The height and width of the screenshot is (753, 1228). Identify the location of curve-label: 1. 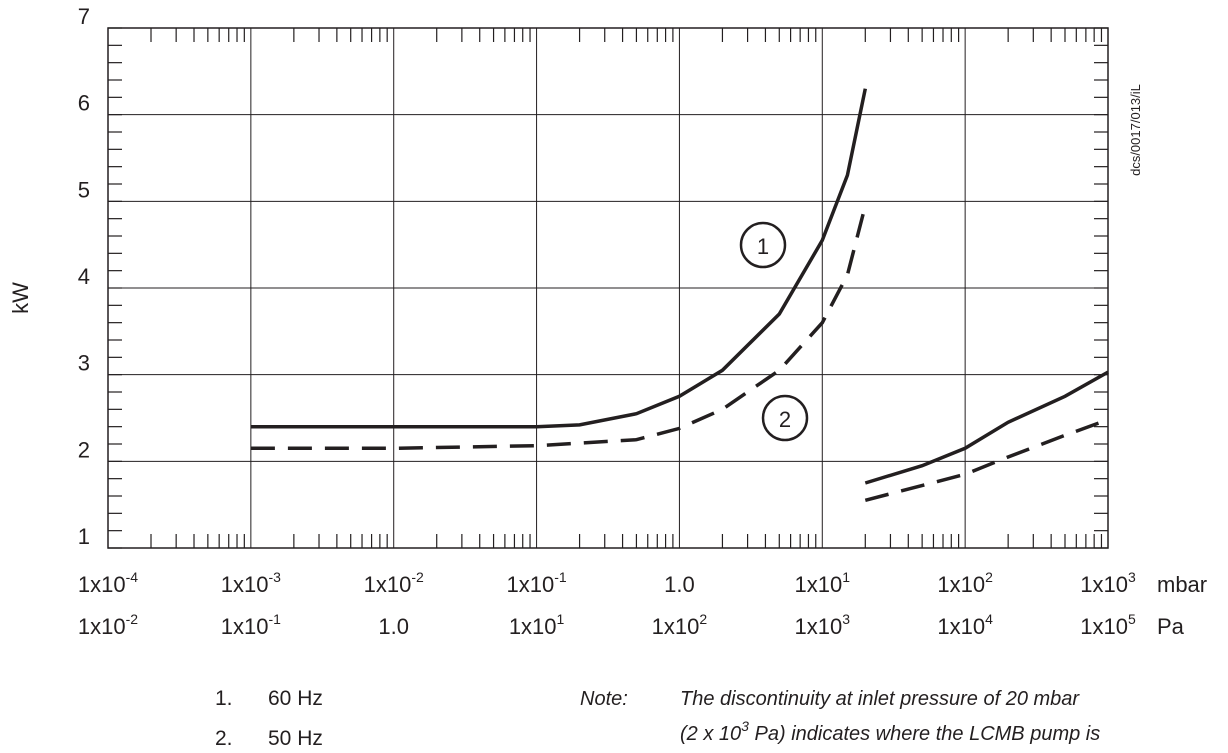
(763, 246).